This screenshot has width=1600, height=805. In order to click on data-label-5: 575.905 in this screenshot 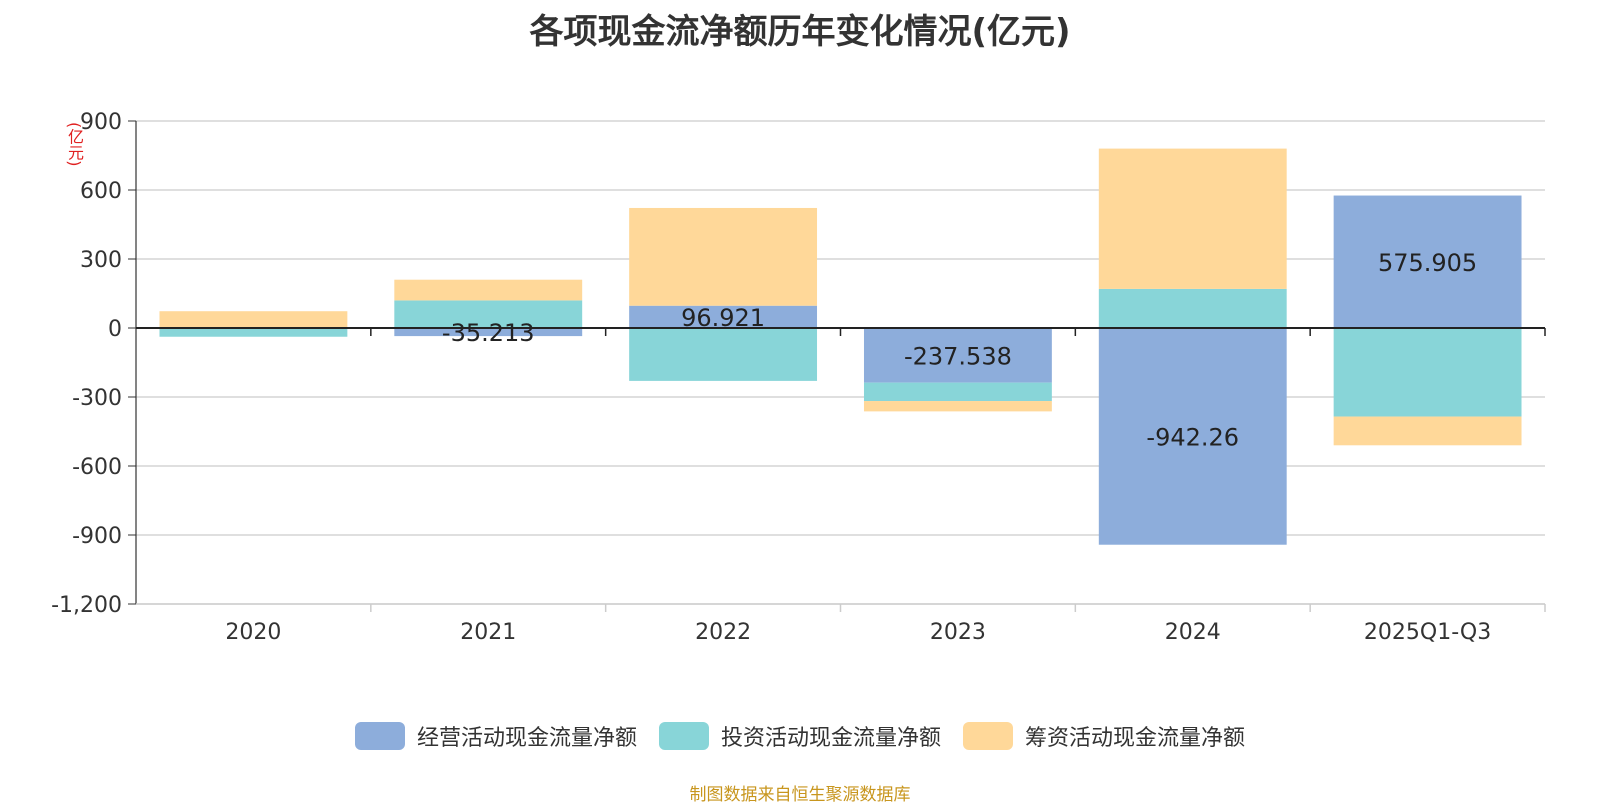, I will do `click(1427, 263)`.